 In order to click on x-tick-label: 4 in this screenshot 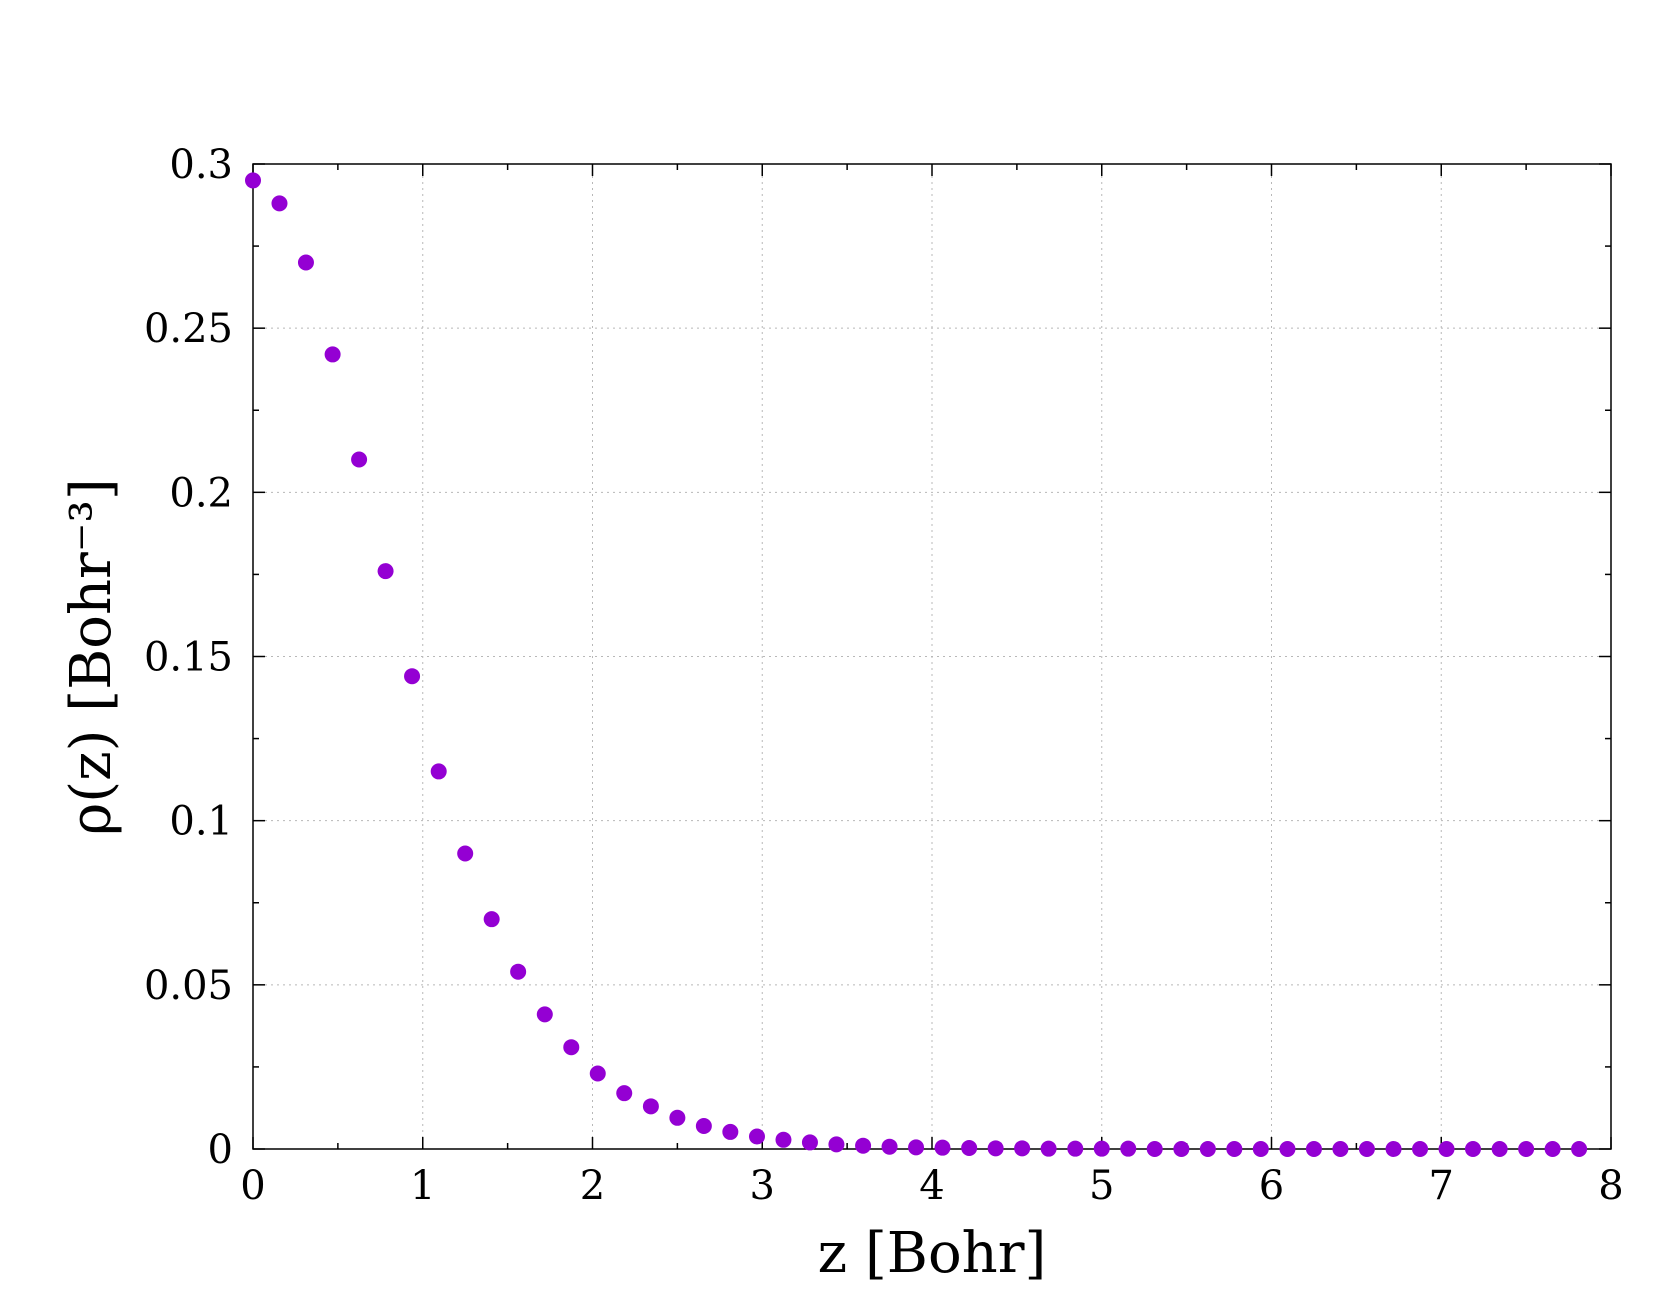, I will do `click(931, 1186)`.